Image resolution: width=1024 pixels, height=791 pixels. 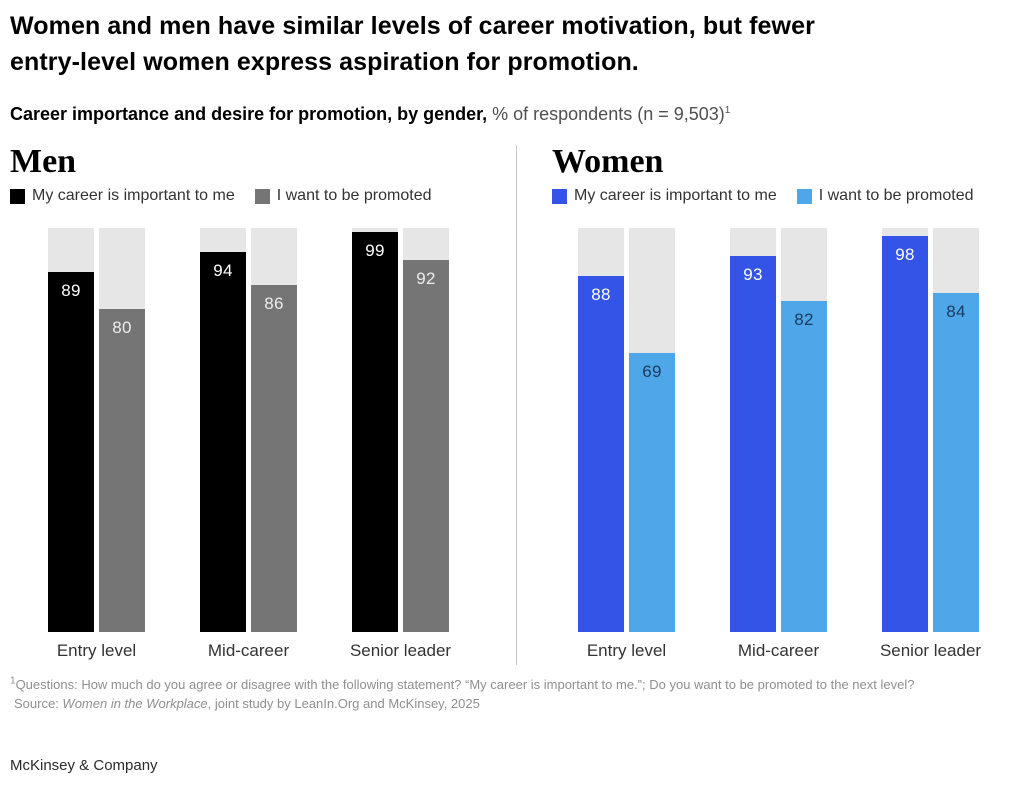 I want to click on bar-fill: 94, so click(x=223, y=442).